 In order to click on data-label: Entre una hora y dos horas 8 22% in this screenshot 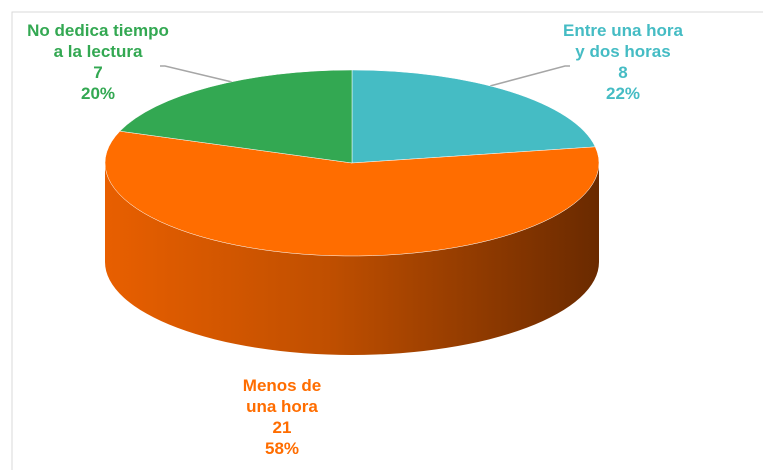, I will do `click(623, 62)`.